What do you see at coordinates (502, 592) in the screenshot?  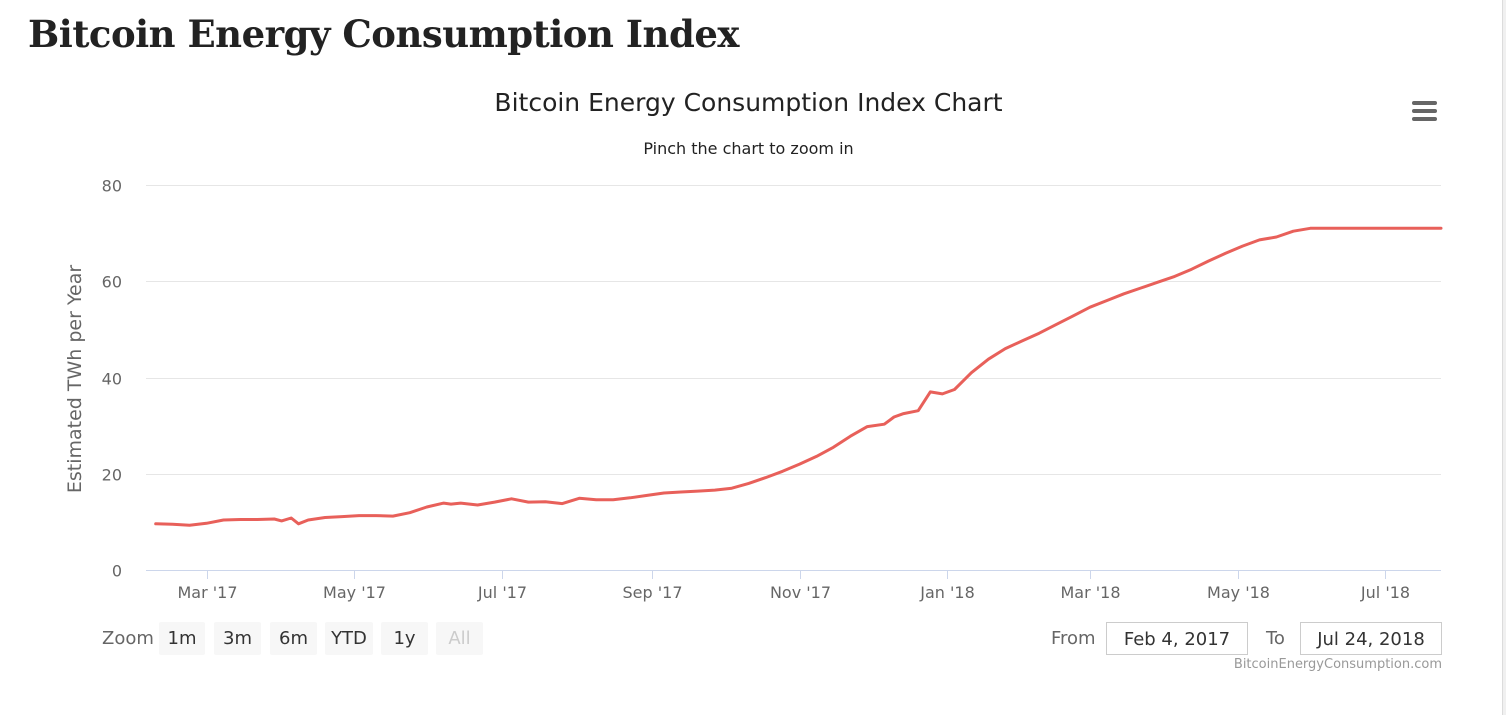 I see `x-tick-label: Jul '17` at bounding box center [502, 592].